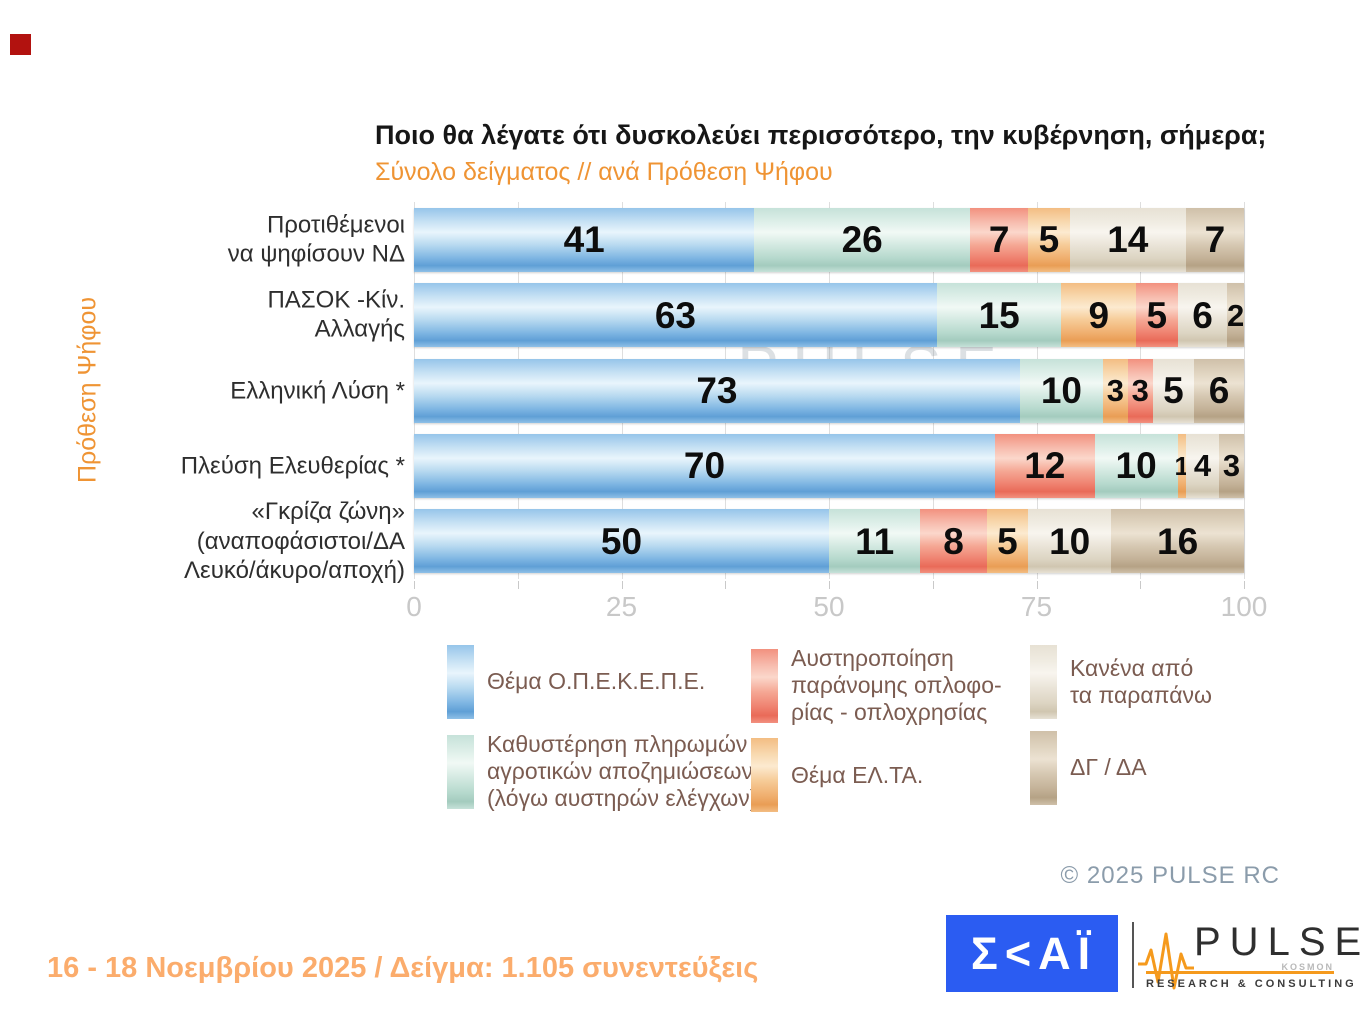  What do you see at coordinates (764, 775) in the screenshot?
I see `legend-swatch-elta` at bounding box center [764, 775].